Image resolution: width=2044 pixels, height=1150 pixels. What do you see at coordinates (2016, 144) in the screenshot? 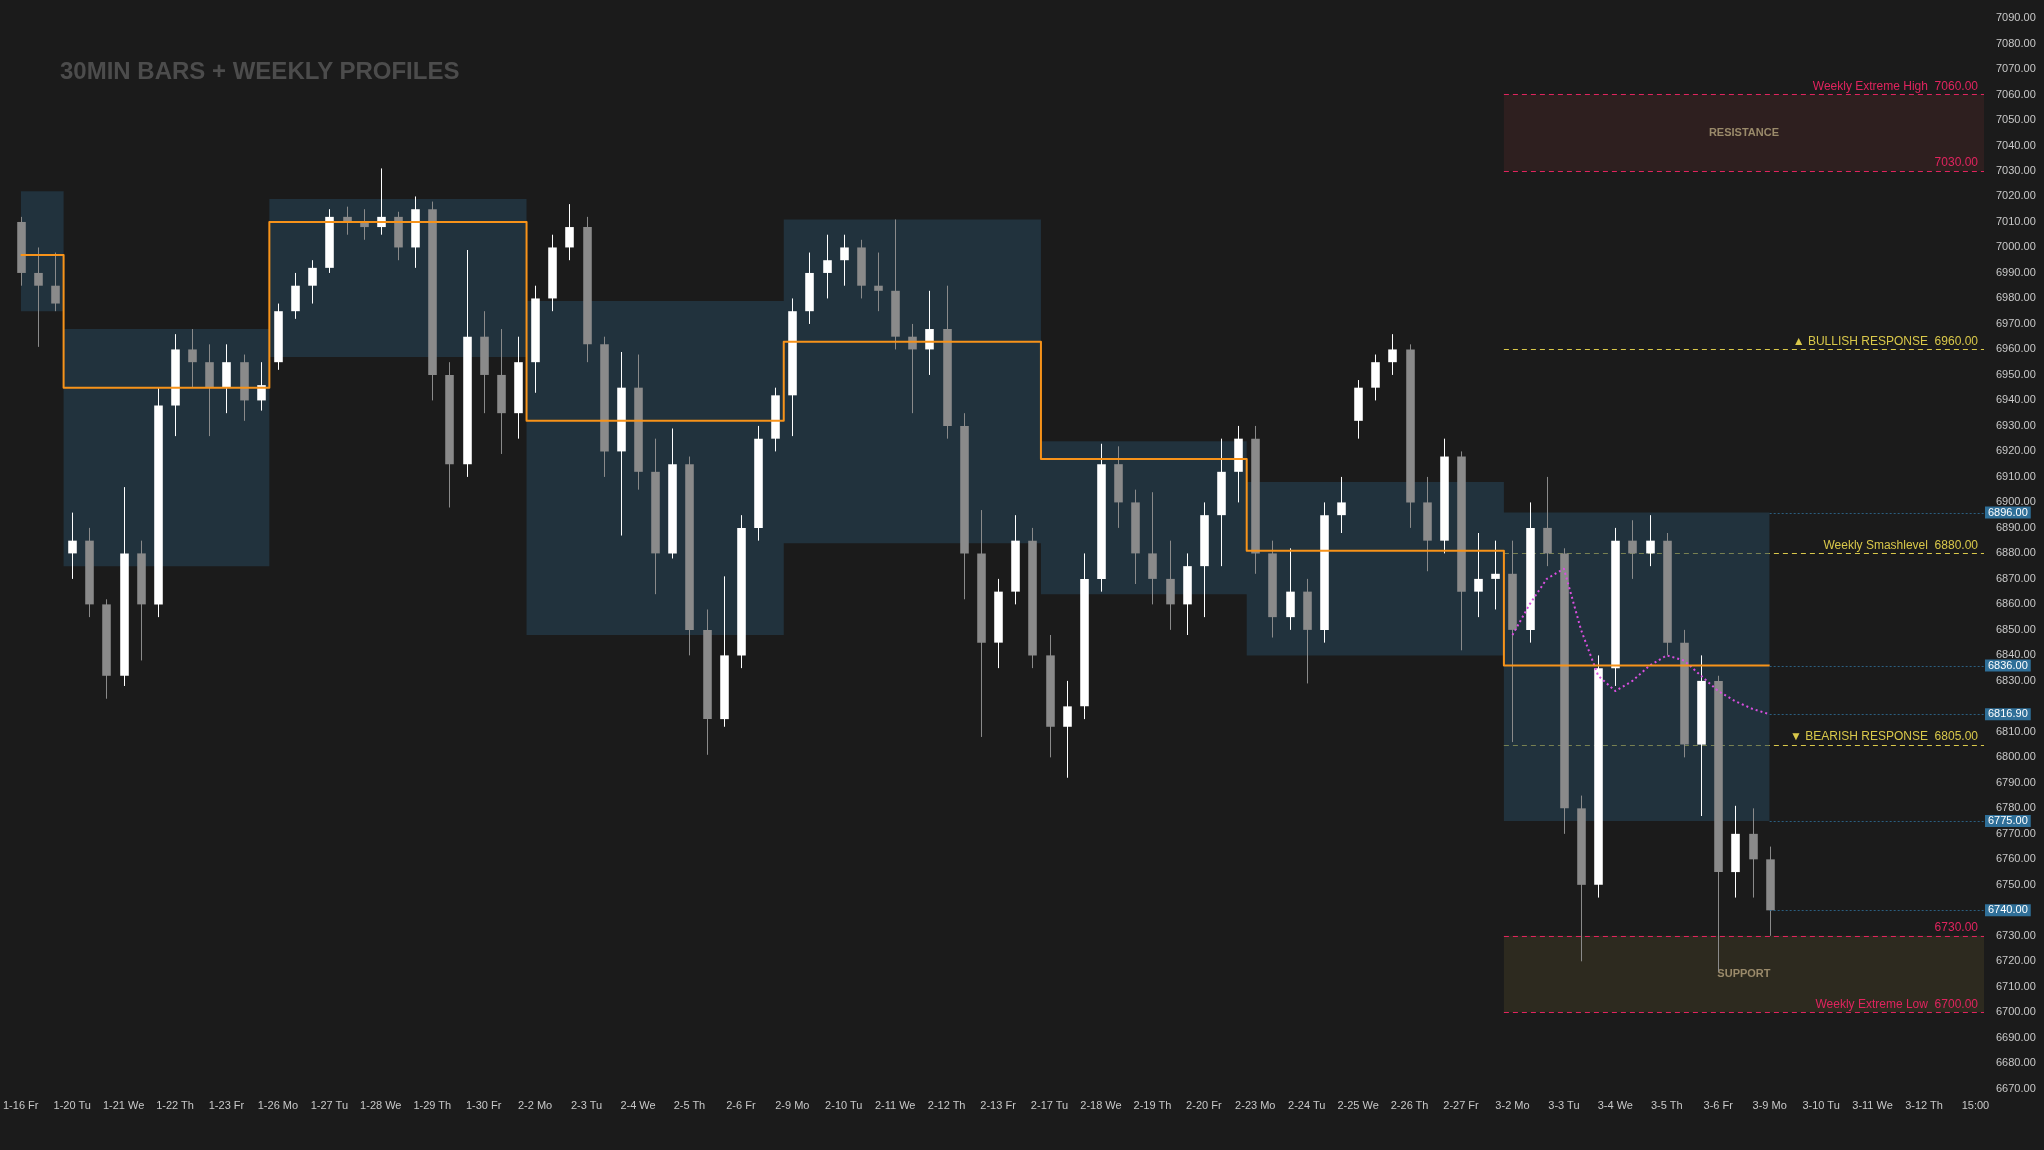
I see `y-tick-label: 7040.00` at bounding box center [2016, 144].